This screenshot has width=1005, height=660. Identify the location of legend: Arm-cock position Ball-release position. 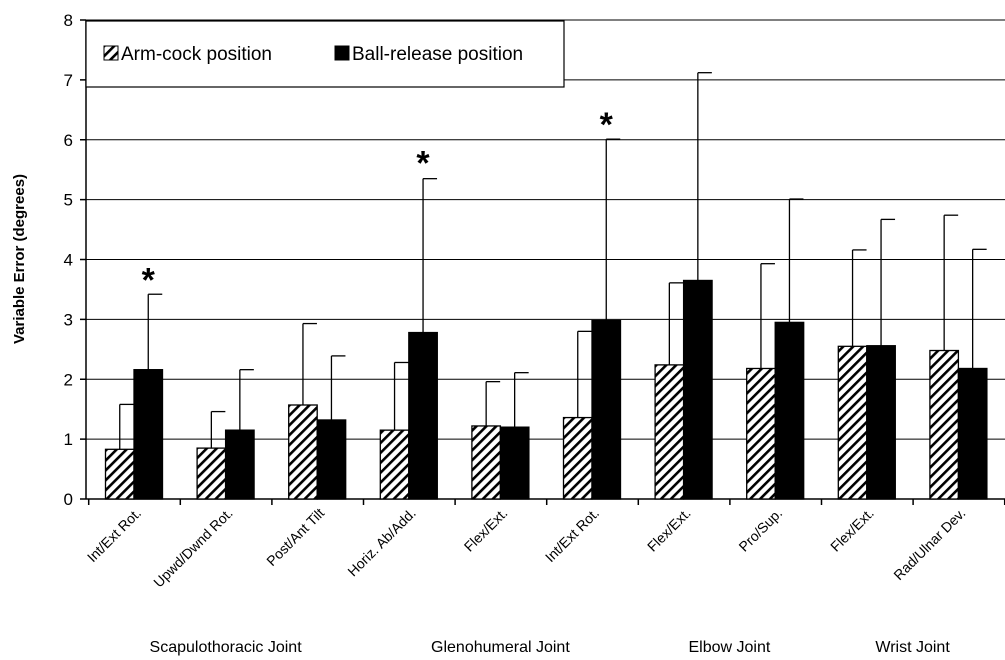
(325, 54).